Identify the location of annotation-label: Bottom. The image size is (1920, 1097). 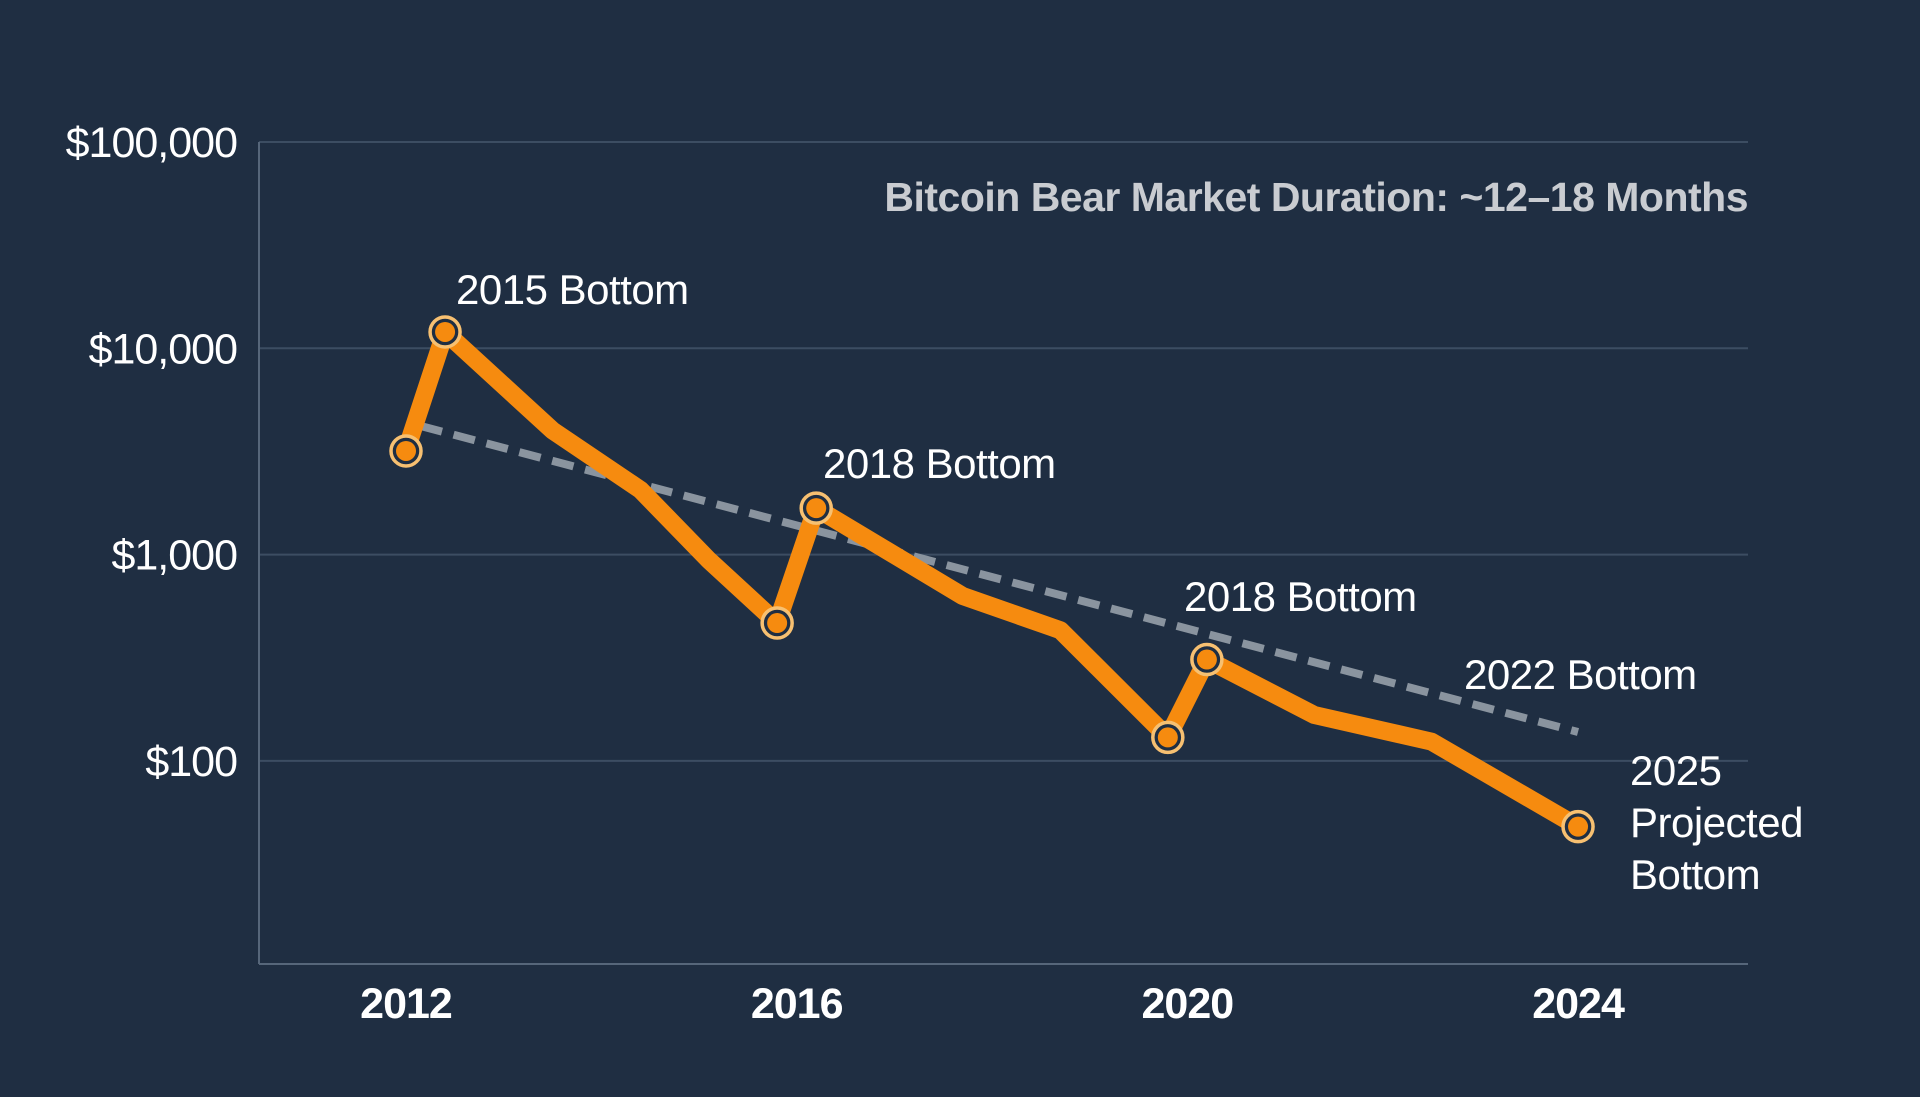
(1695, 874).